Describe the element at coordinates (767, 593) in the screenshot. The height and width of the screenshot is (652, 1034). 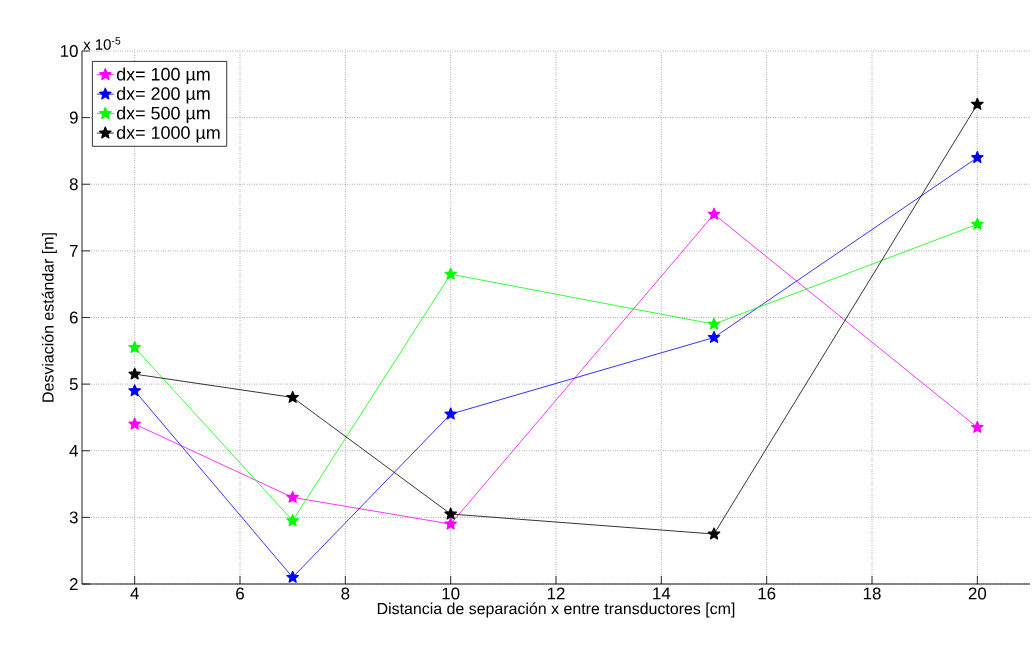
I see `x-tick-label: 16` at that location.